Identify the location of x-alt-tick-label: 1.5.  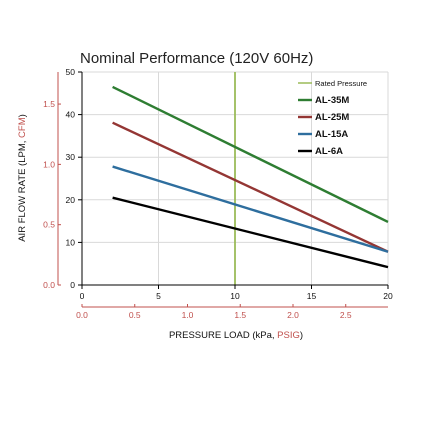
(240, 315).